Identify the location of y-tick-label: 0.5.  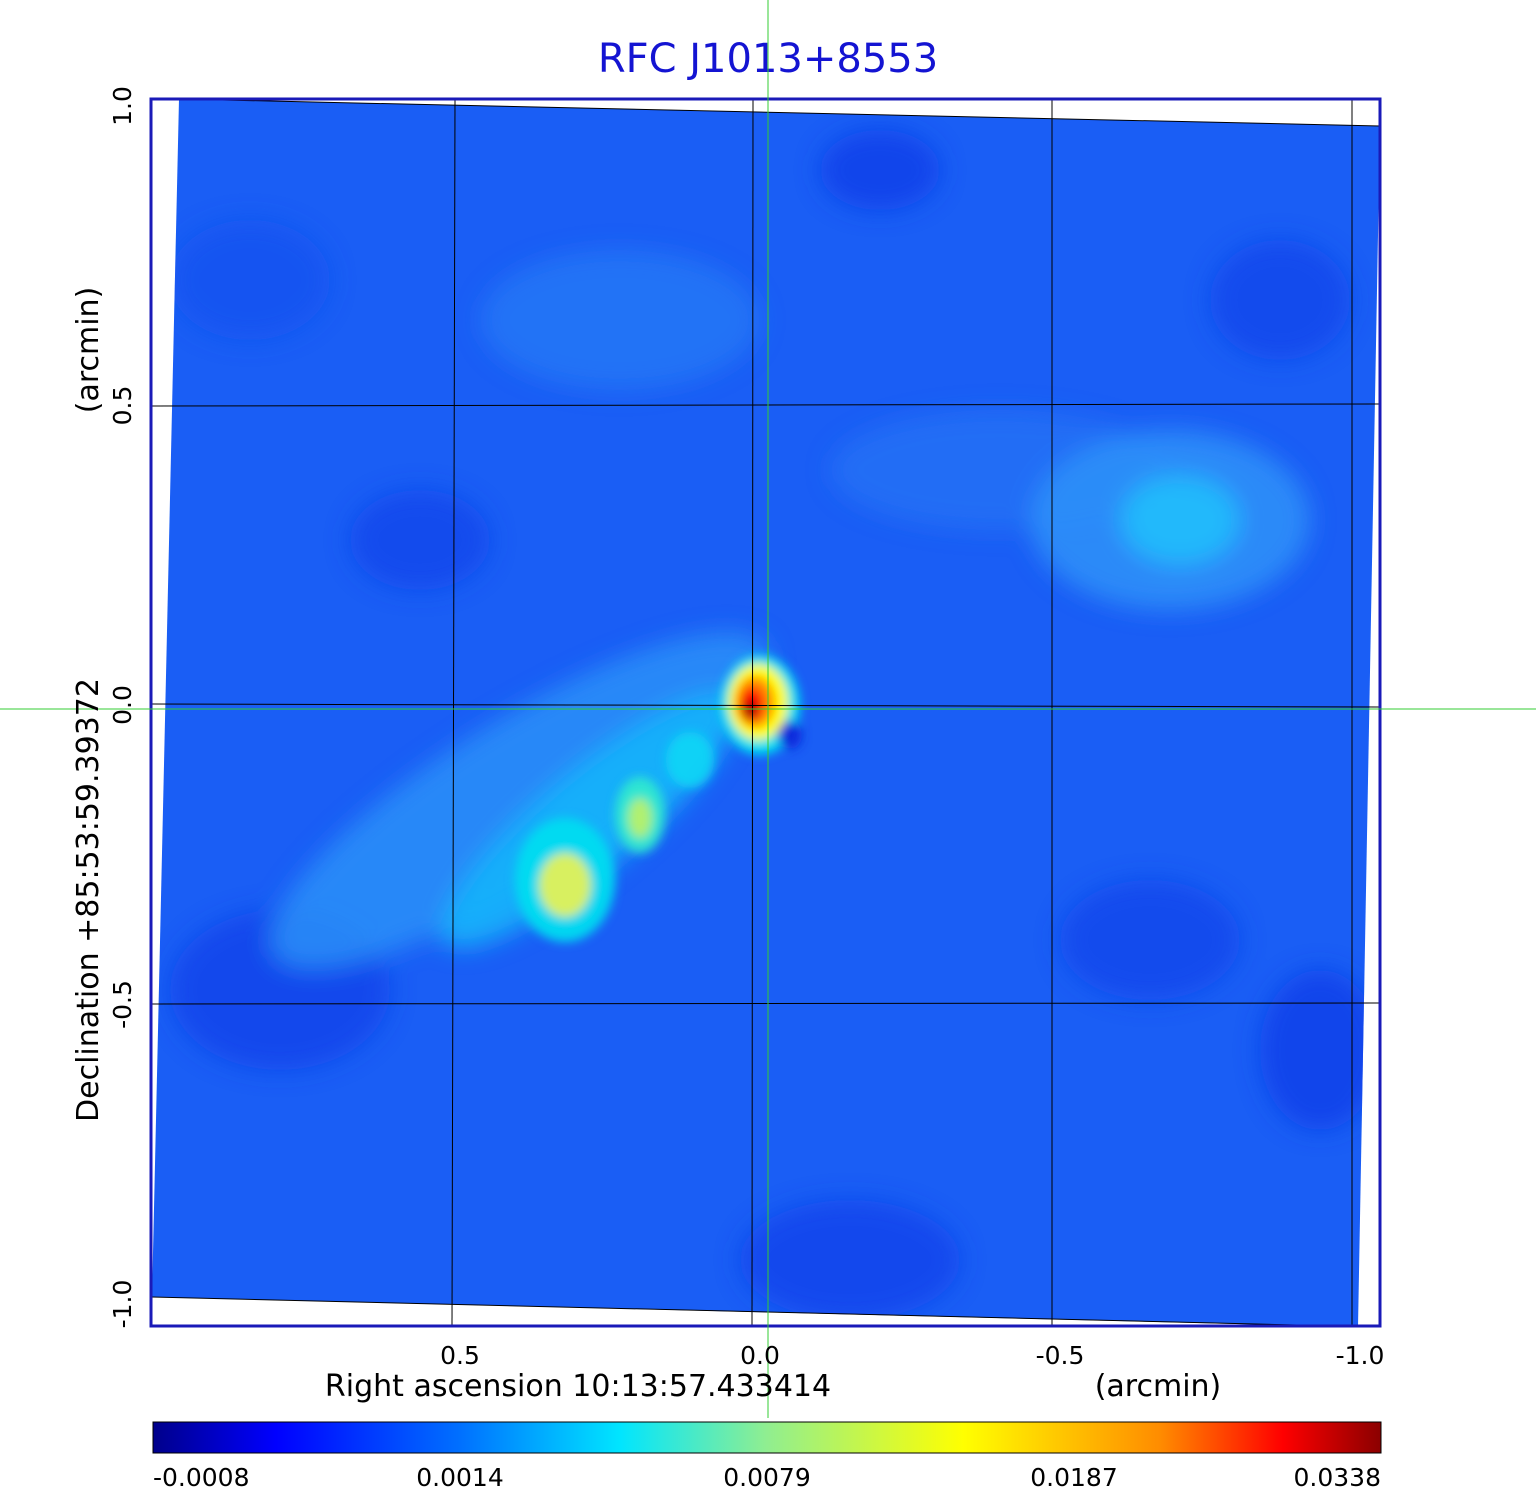
(122, 406).